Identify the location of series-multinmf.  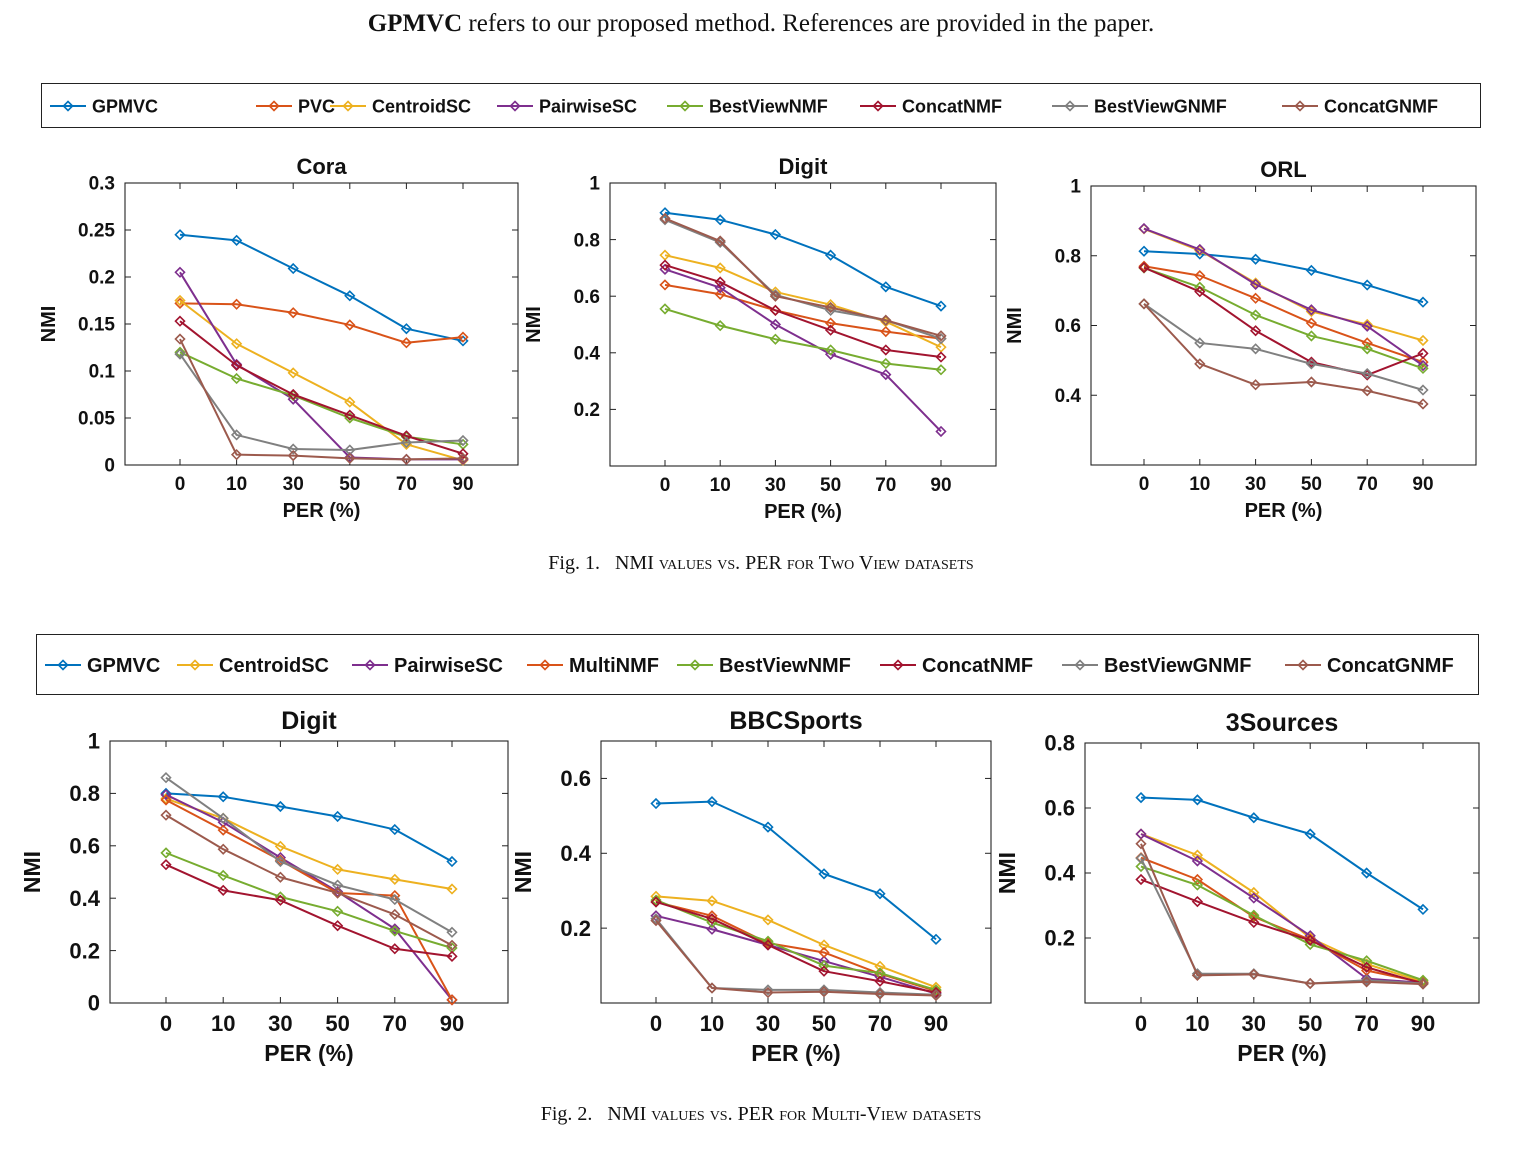
(1282, 920).